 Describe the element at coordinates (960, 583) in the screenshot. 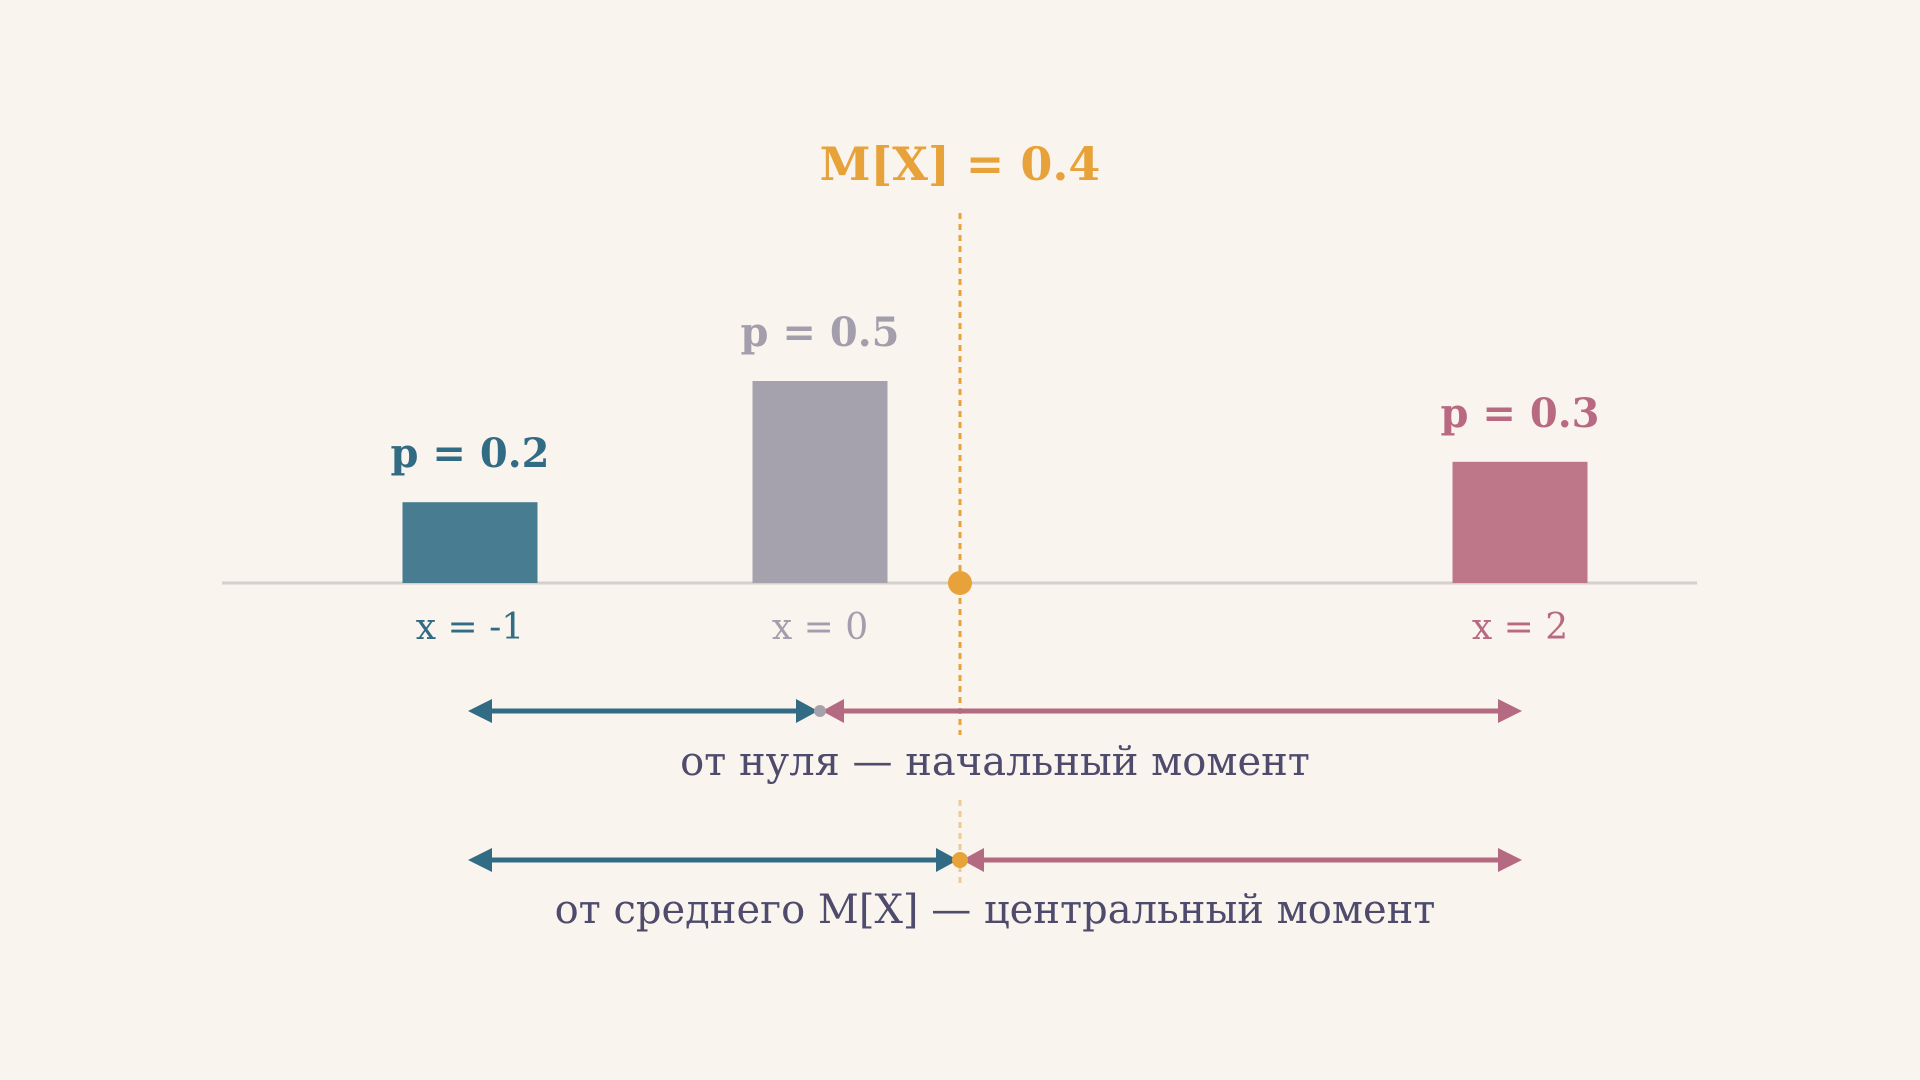

I see `mean-dot` at that location.